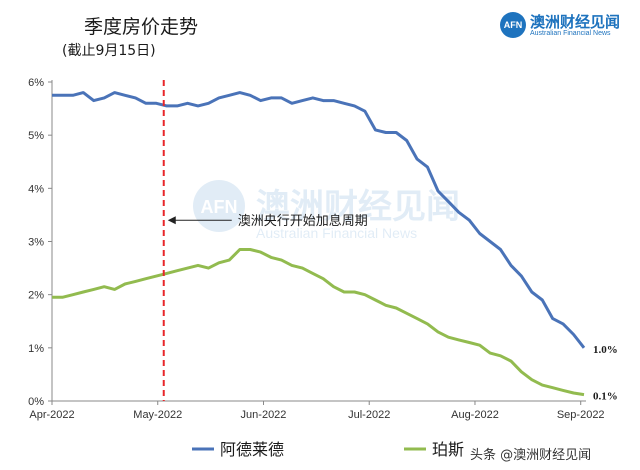  I want to click on chart-title: 季度房价走势, so click(141, 27).